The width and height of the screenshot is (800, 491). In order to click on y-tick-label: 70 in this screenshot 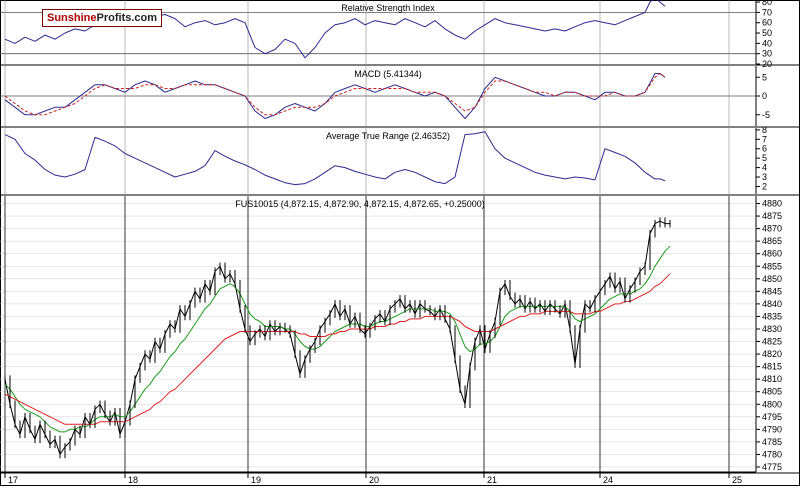, I will do `click(767, 12)`.